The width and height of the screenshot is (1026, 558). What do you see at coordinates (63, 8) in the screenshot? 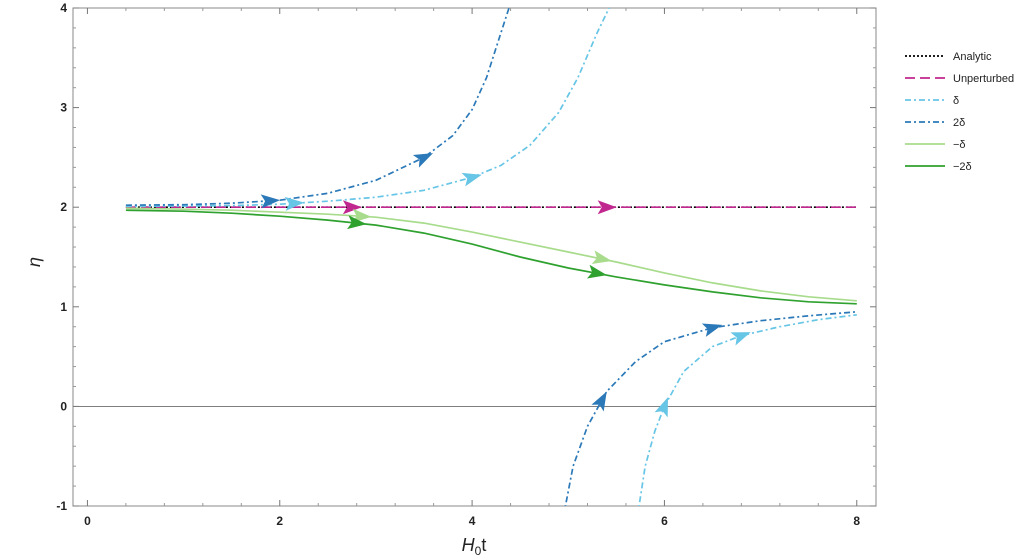
I see `y-tick-label: 4` at bounding box center [63, 8].